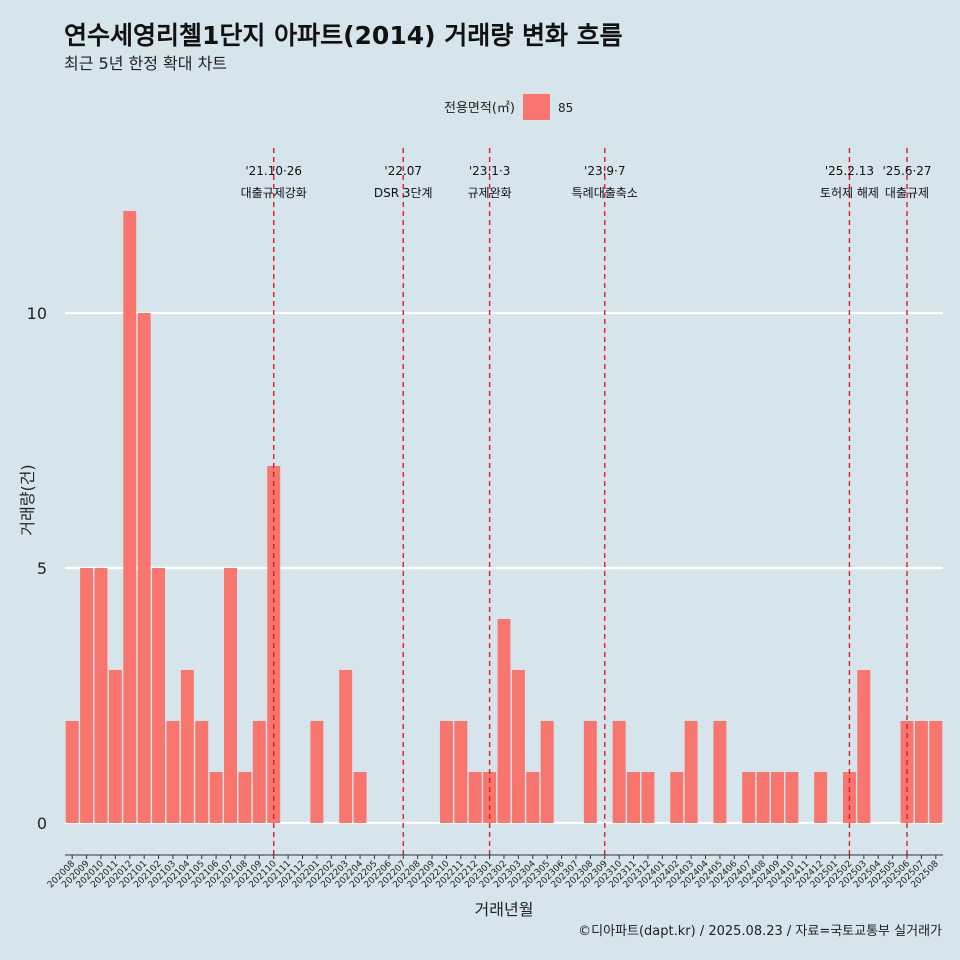 The width and height of the screenshot is (960, 960). What do you see at coordinates (42, 568) in the screenshot?
I see `y-tick-label: 5` at bounding box center [42, 568].